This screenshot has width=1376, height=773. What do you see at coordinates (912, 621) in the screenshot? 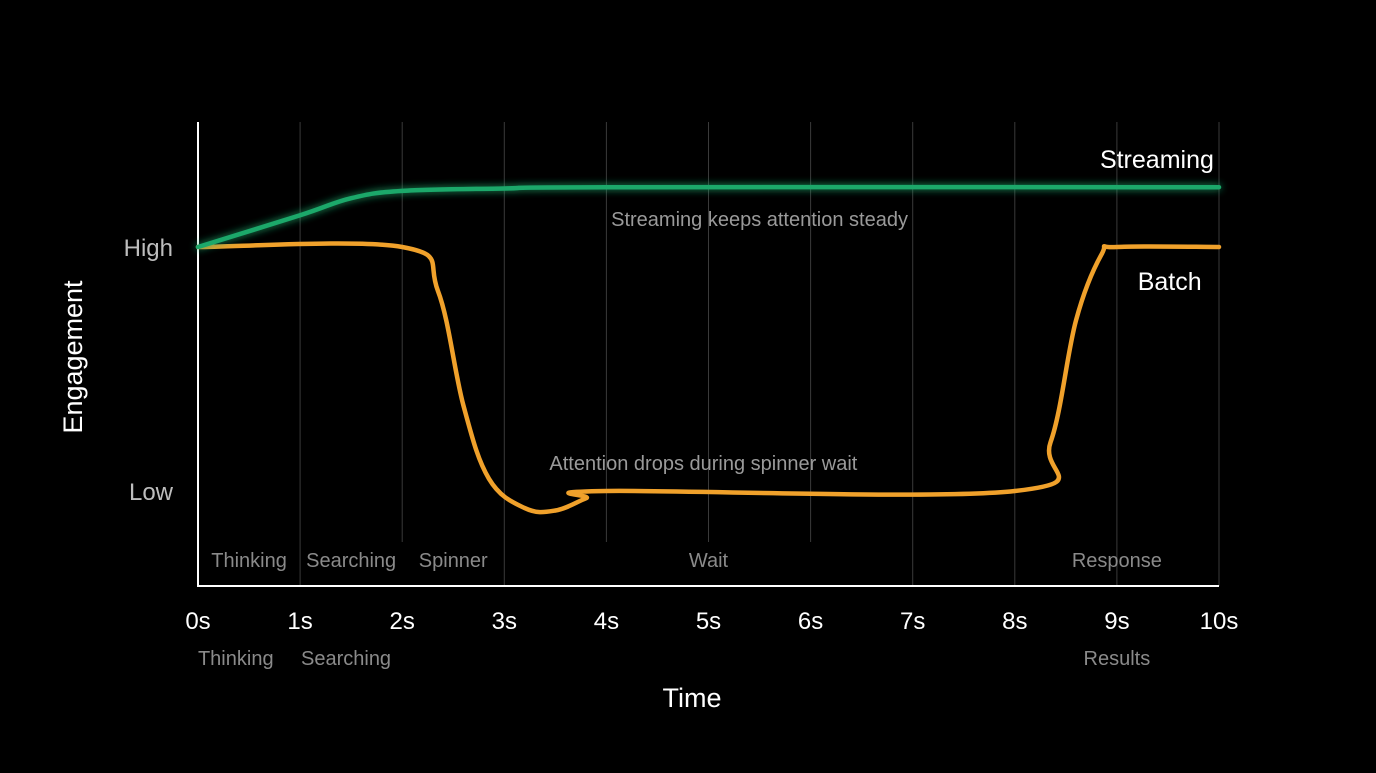
I see `x-tick-label-7: 7s` at bounding box center [912, 621].